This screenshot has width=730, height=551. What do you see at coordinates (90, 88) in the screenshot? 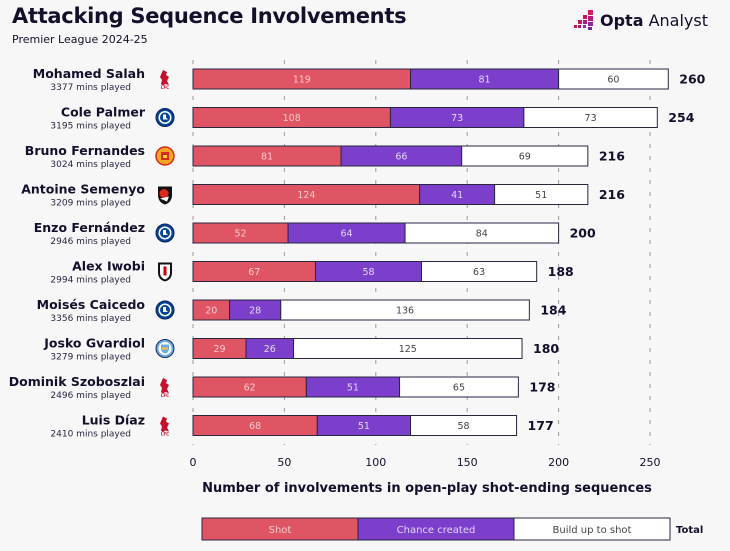
I see `minutes-played: 3377 mins played` at bounding box center [90, 88].